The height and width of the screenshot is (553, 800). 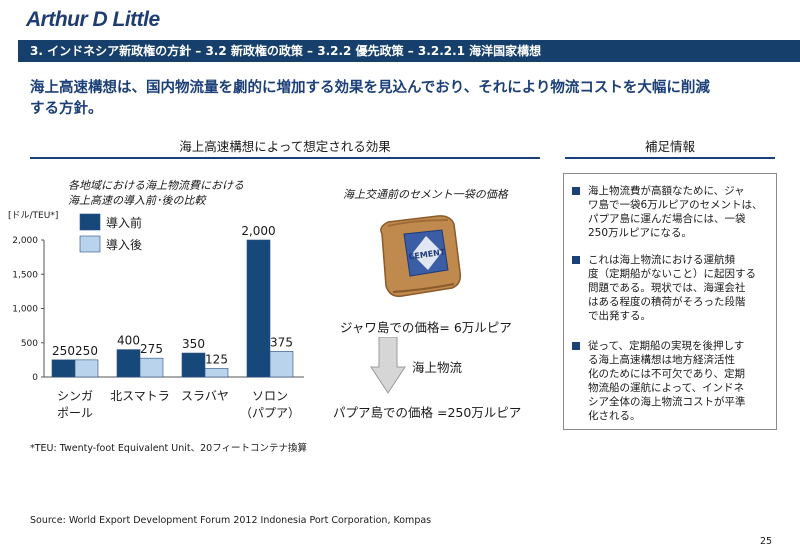 I want to click on x-category-label: （パプア）, so click(x=270, y=413).